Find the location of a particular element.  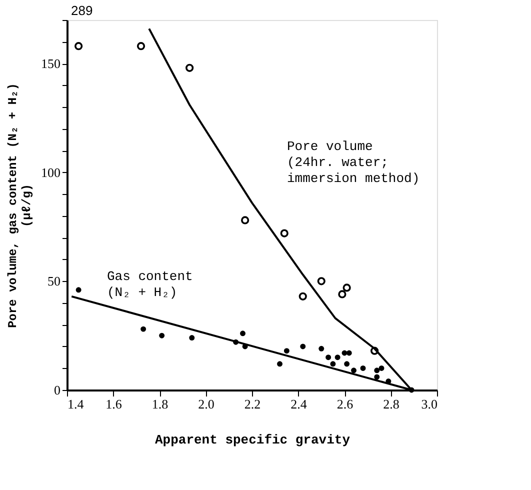

y-tick-label: 0 is located at coordinates (57, 390).